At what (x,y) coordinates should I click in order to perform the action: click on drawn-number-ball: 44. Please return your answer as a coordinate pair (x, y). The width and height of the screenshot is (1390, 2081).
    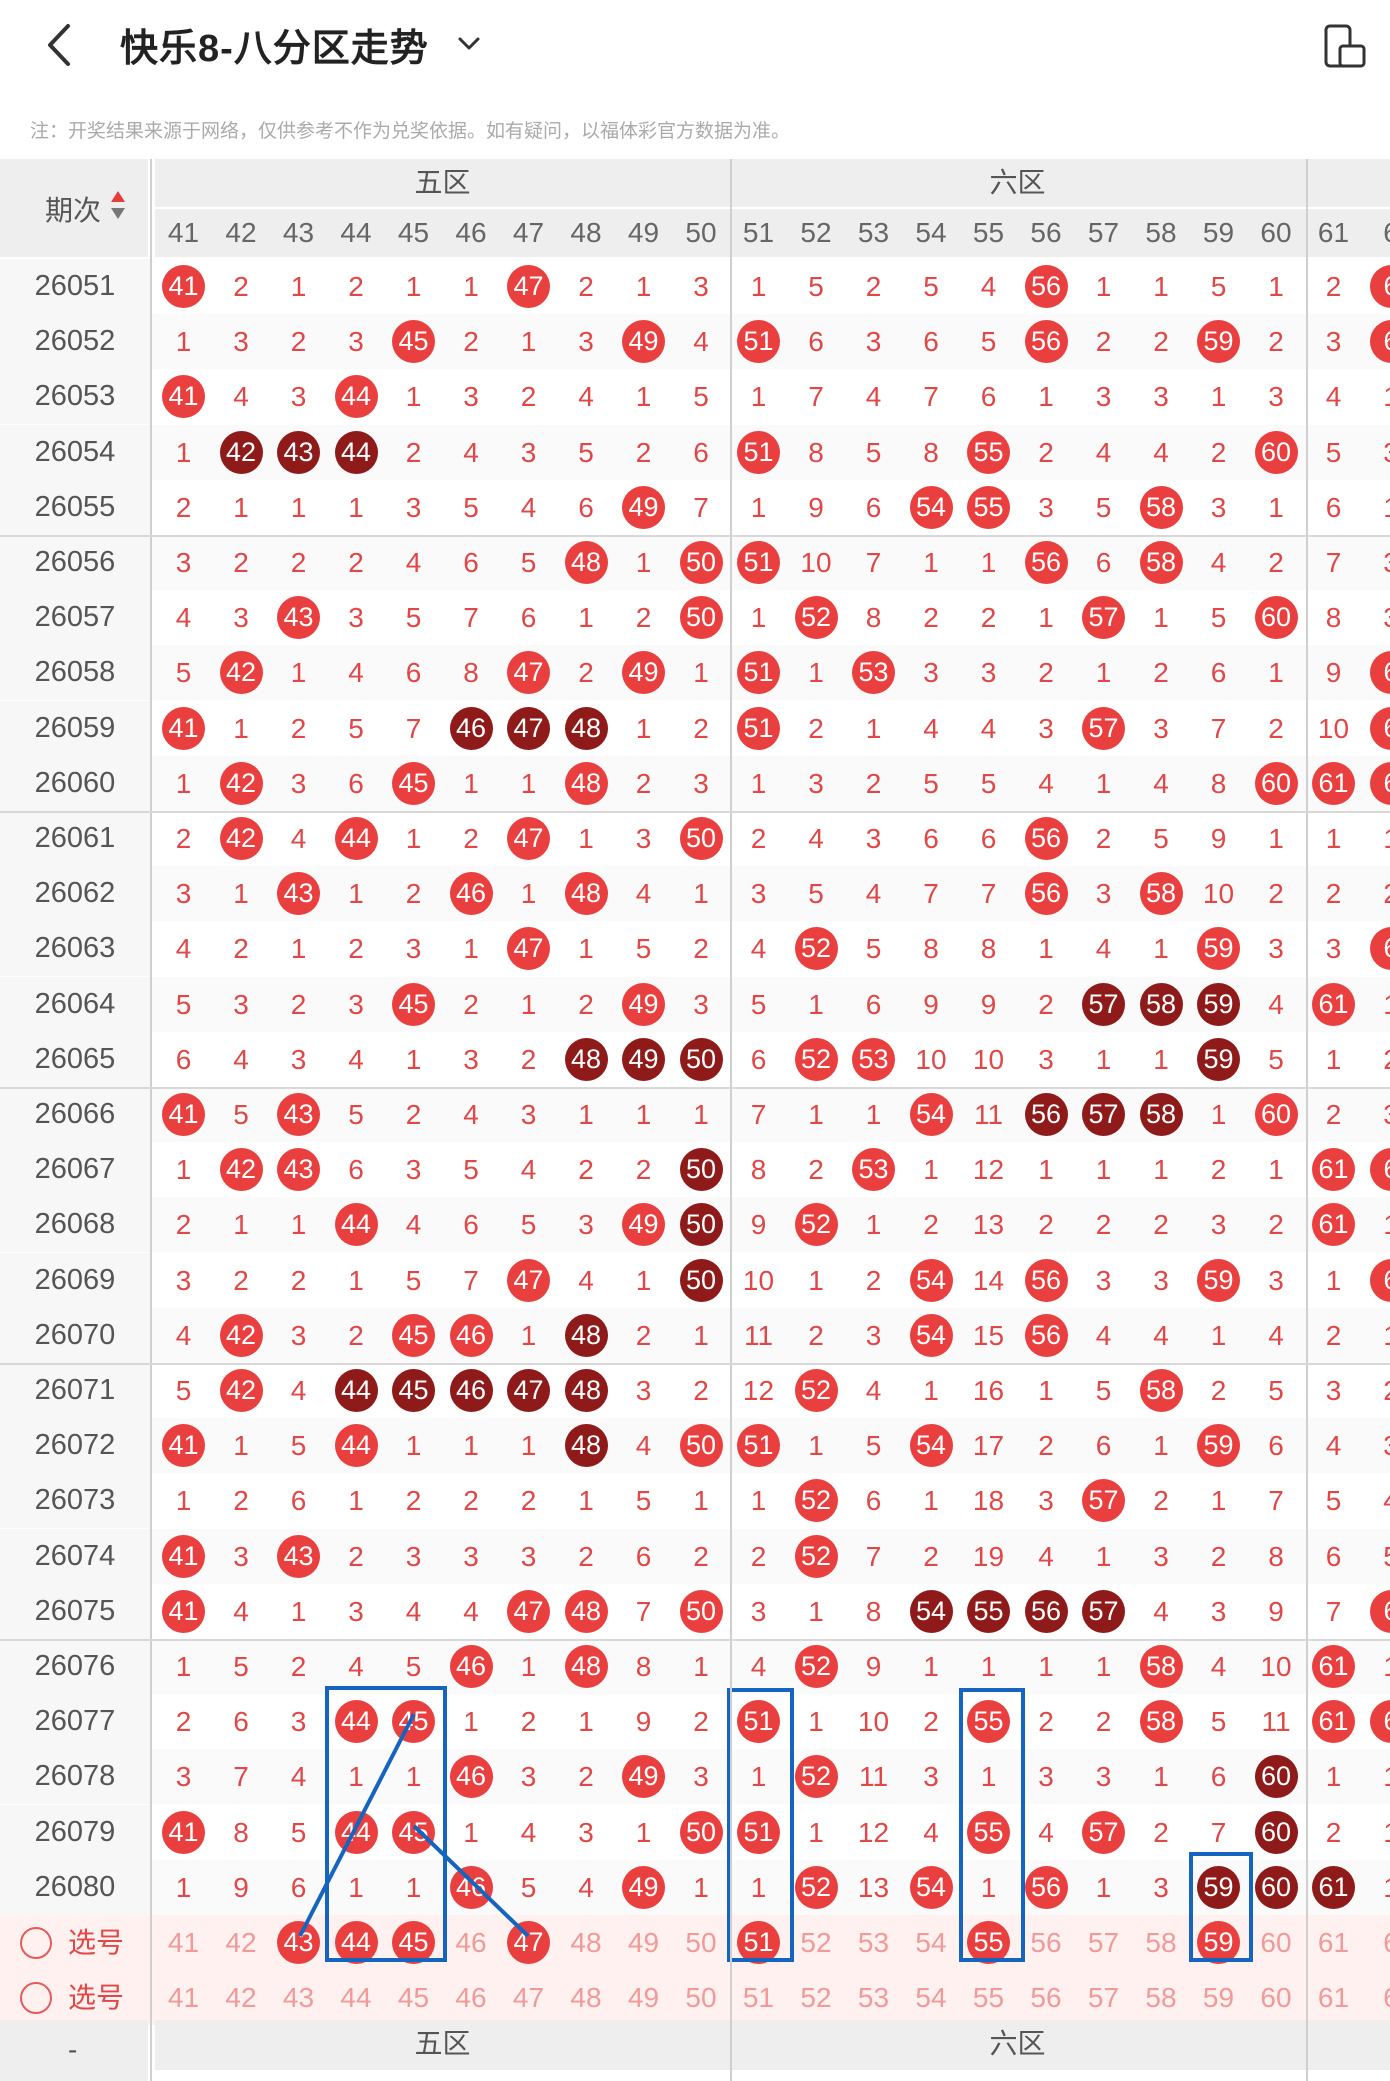
    Looking at the image, I should click on (356, 1722).